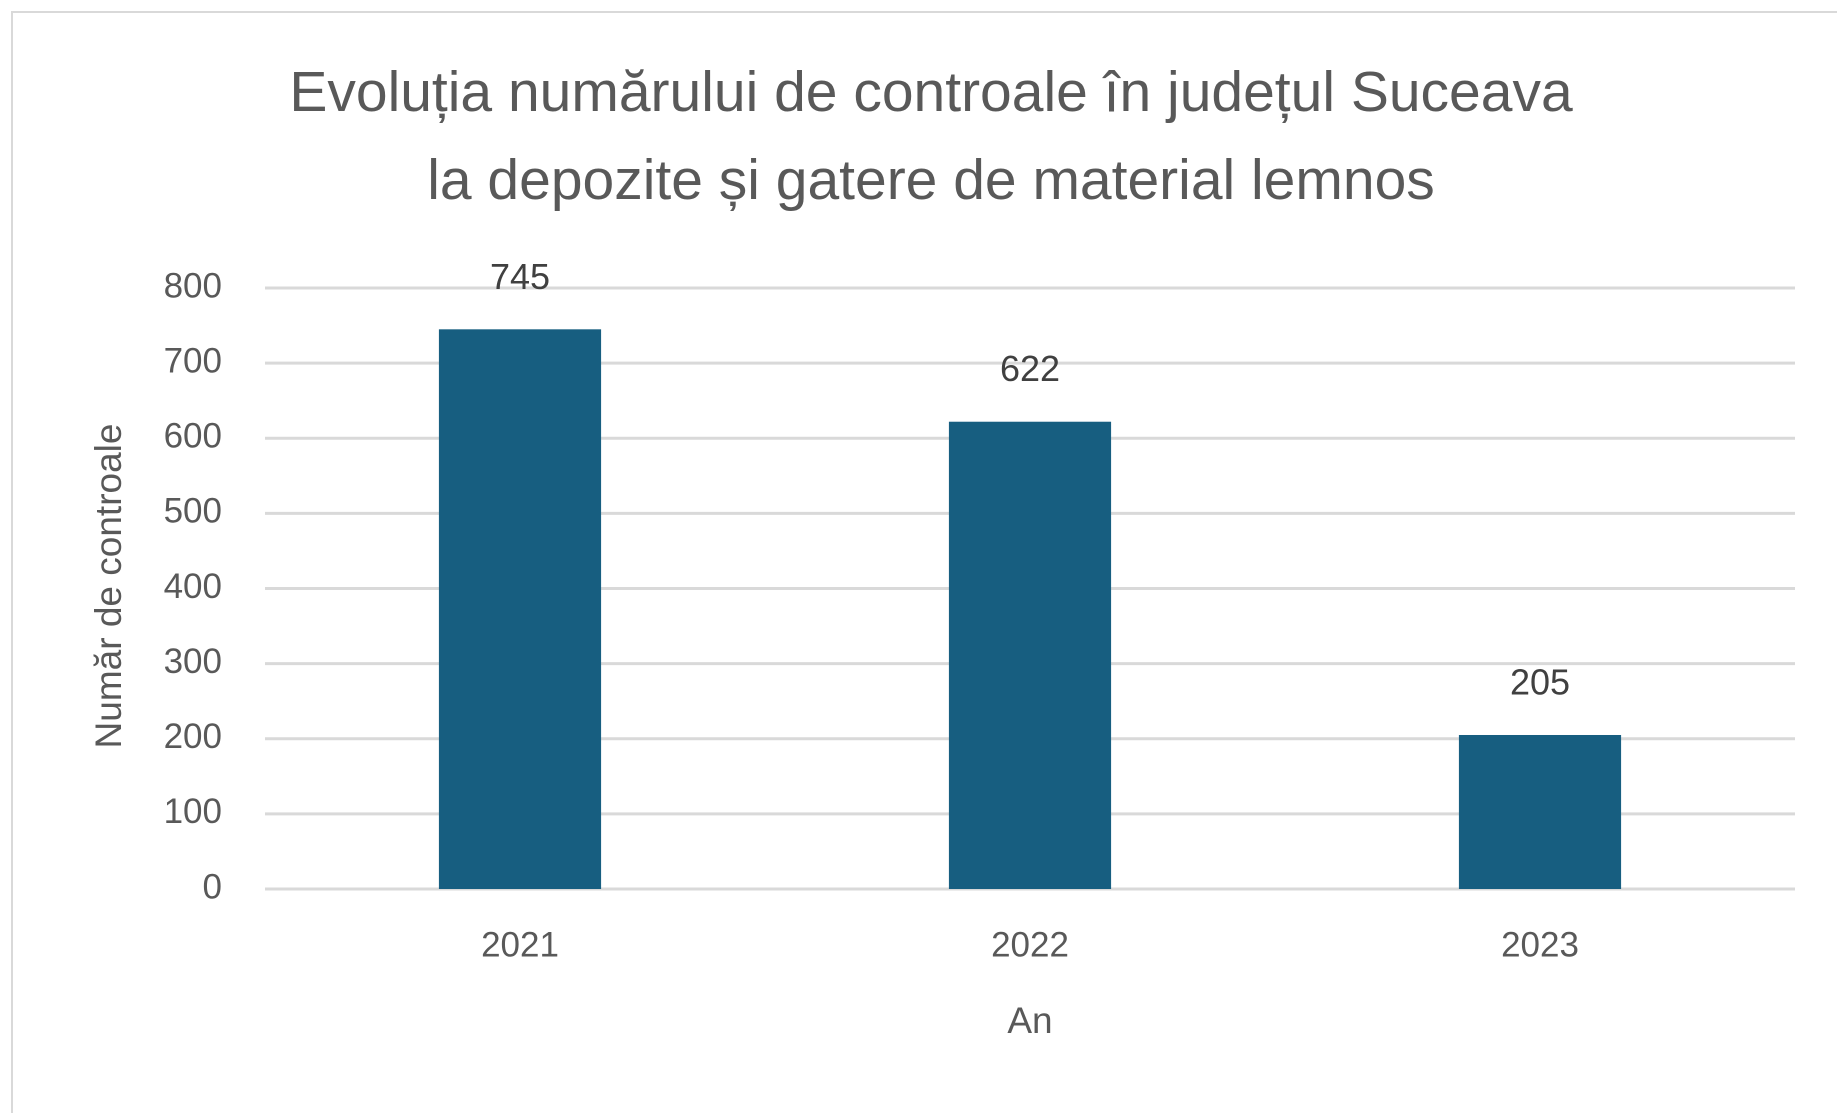 Image resolution: width=1837 pixels, height=1113 pixels. Describe the element at coordinates (108, 586) in the screenshot. I see `y-axis-label: Număr de controale` at that location.